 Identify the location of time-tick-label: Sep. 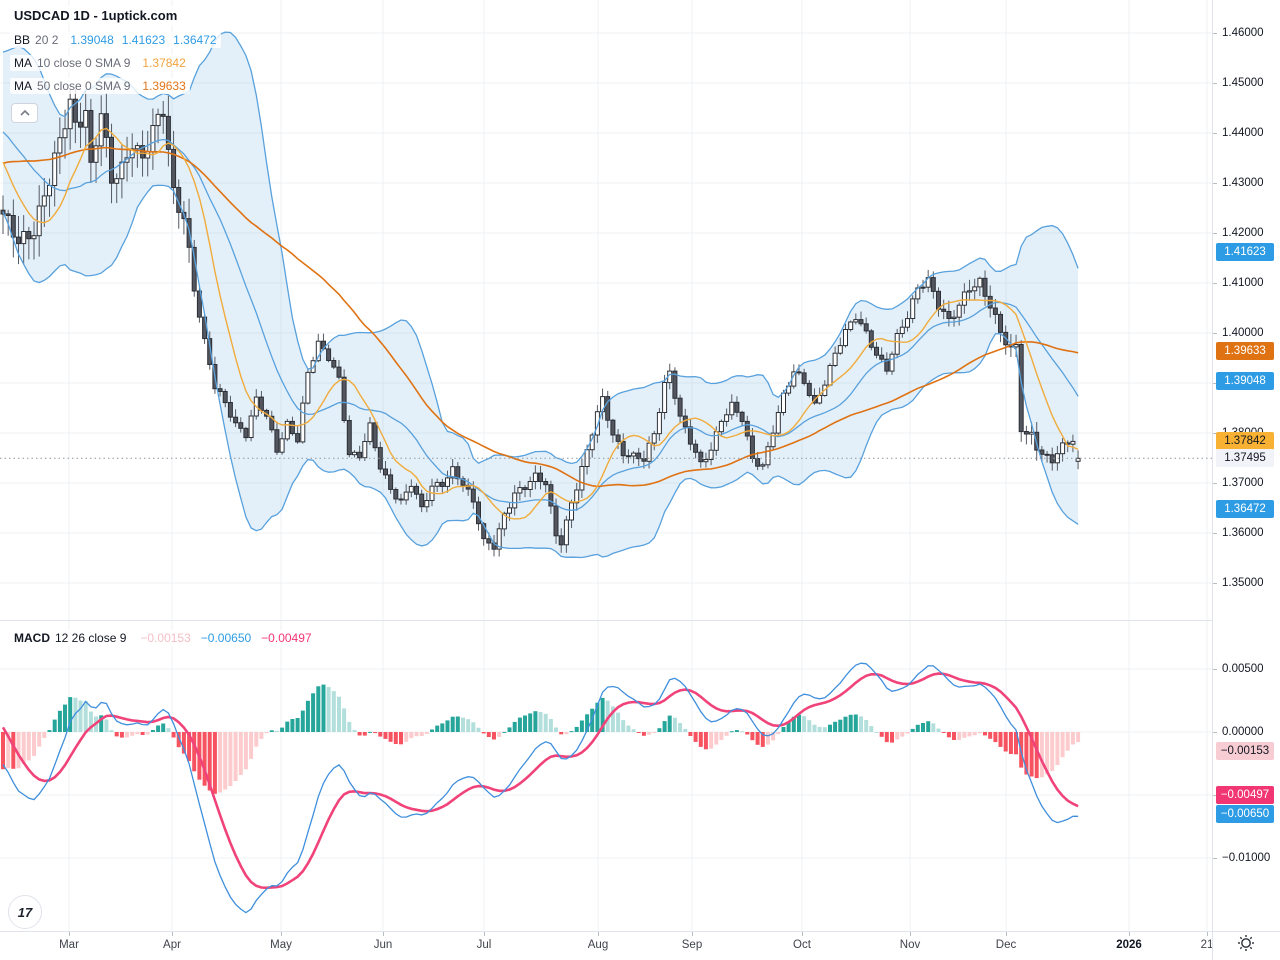
(692, 945).